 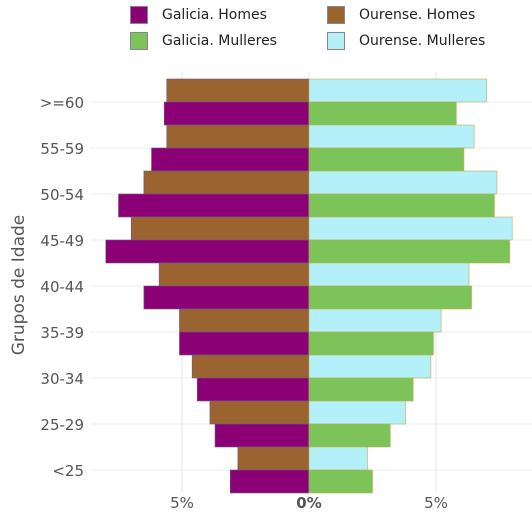 What do you see at coordinates (62, 241) in the screenshot?
I see `y-tick-label: 45-49` at bounding box center [62, 241].